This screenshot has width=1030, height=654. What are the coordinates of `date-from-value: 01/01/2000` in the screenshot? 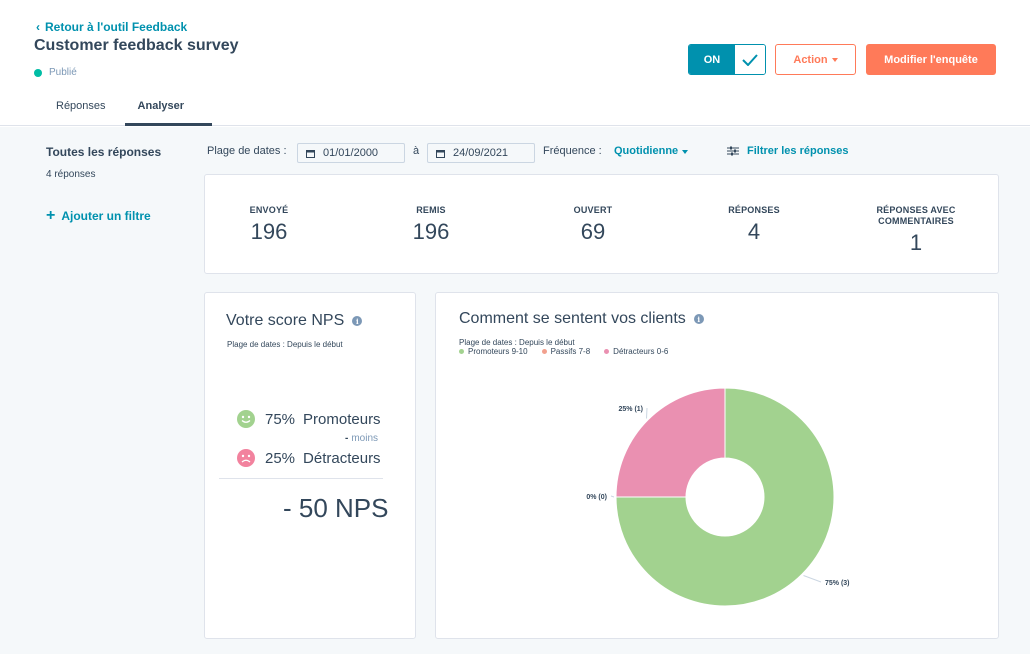 It's located at (351, 153).